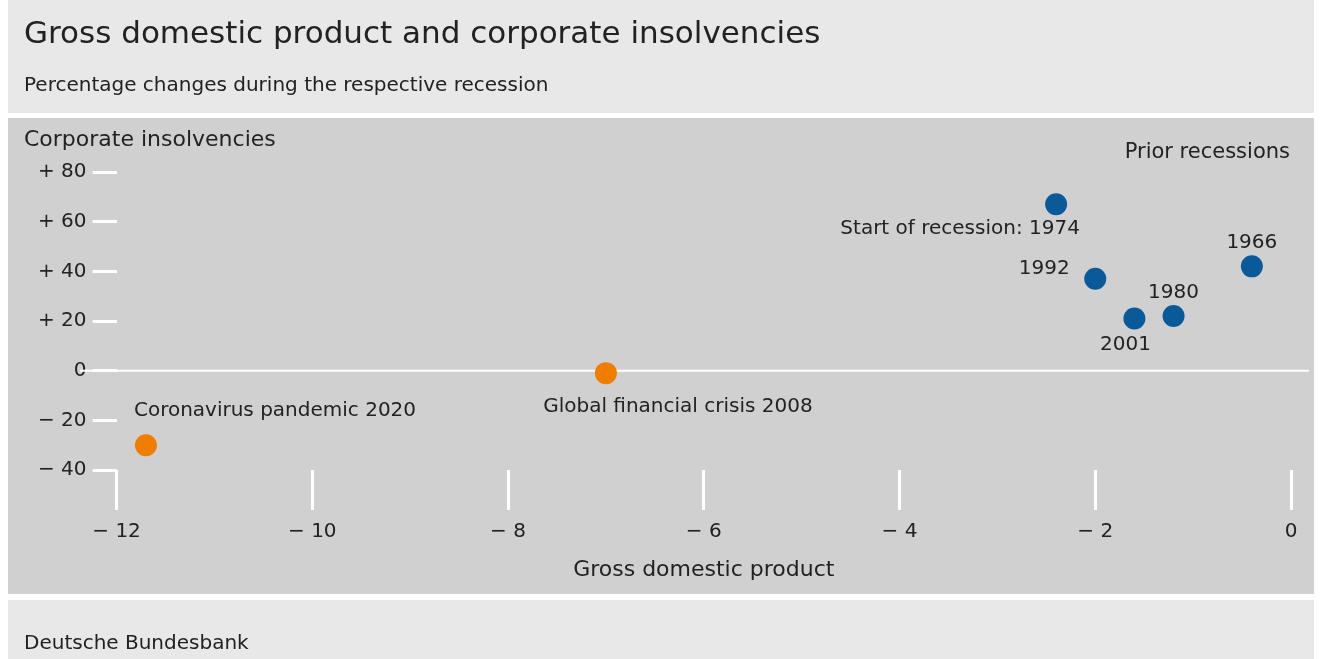  I want to click on x-tick-label: − 10, so click(312, 530).